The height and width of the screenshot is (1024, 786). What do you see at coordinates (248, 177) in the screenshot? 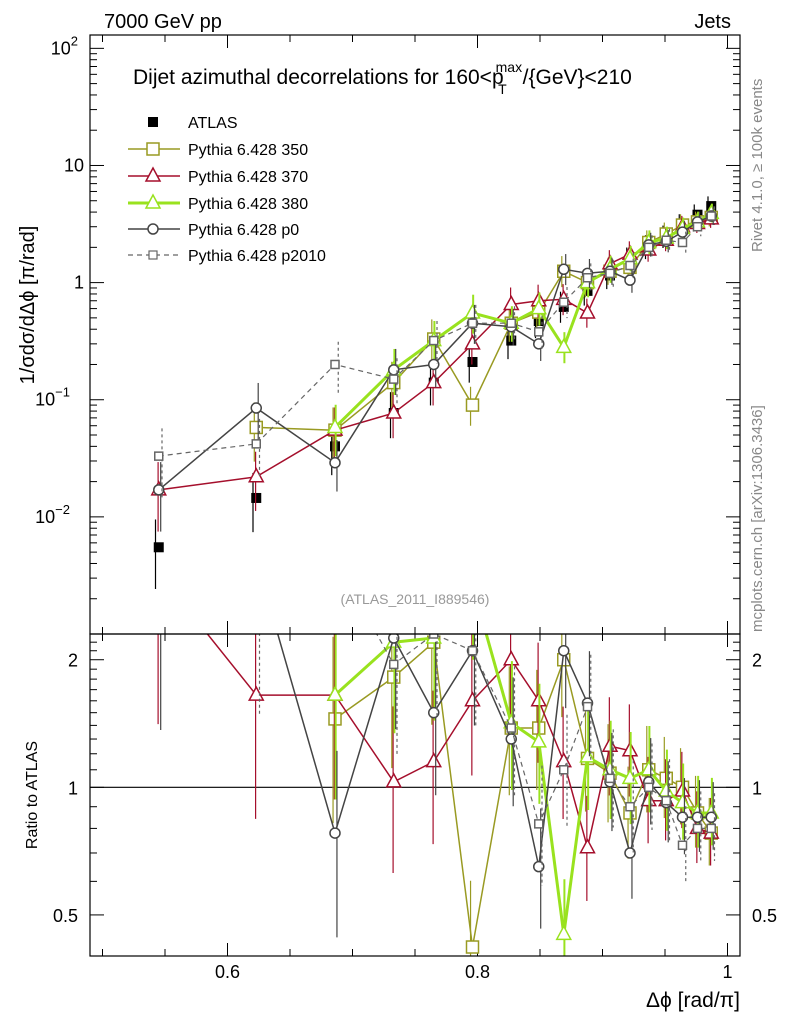
I see `legend-label-p370: Pythia 6.428 370` at bounding box center [248, 177].